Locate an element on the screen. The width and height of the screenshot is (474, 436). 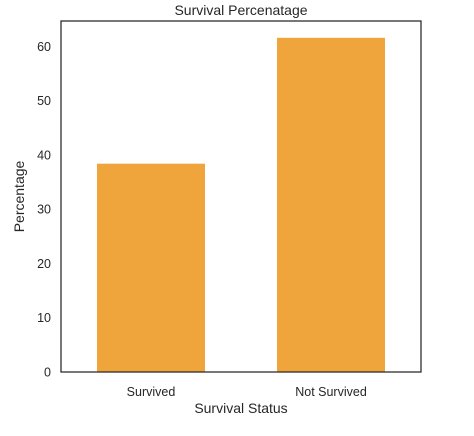
x-axis-label: Survival Status is located at coordinates (240, 408).